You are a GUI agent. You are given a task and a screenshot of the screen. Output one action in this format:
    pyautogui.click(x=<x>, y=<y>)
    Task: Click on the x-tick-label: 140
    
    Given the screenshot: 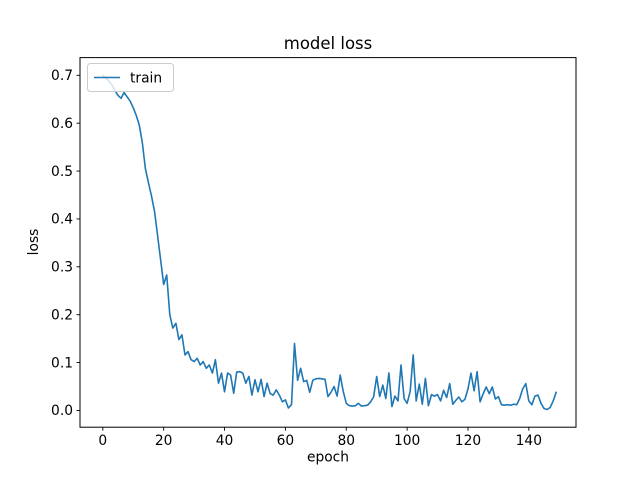 What is the action you would take?
    pyautogui.click(x=529, y=441)
    